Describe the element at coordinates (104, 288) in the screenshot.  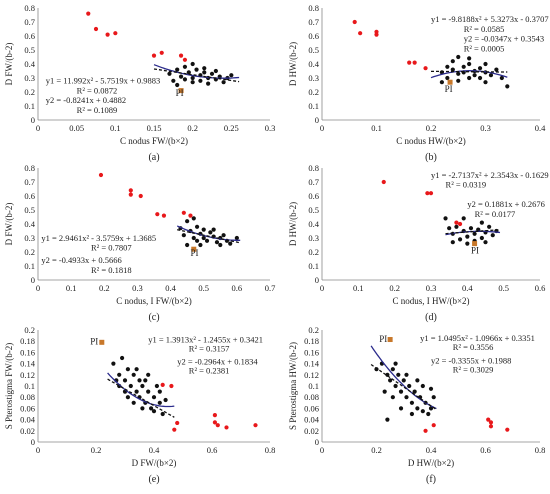
I see `x-tick-label: 0.2` at that location.